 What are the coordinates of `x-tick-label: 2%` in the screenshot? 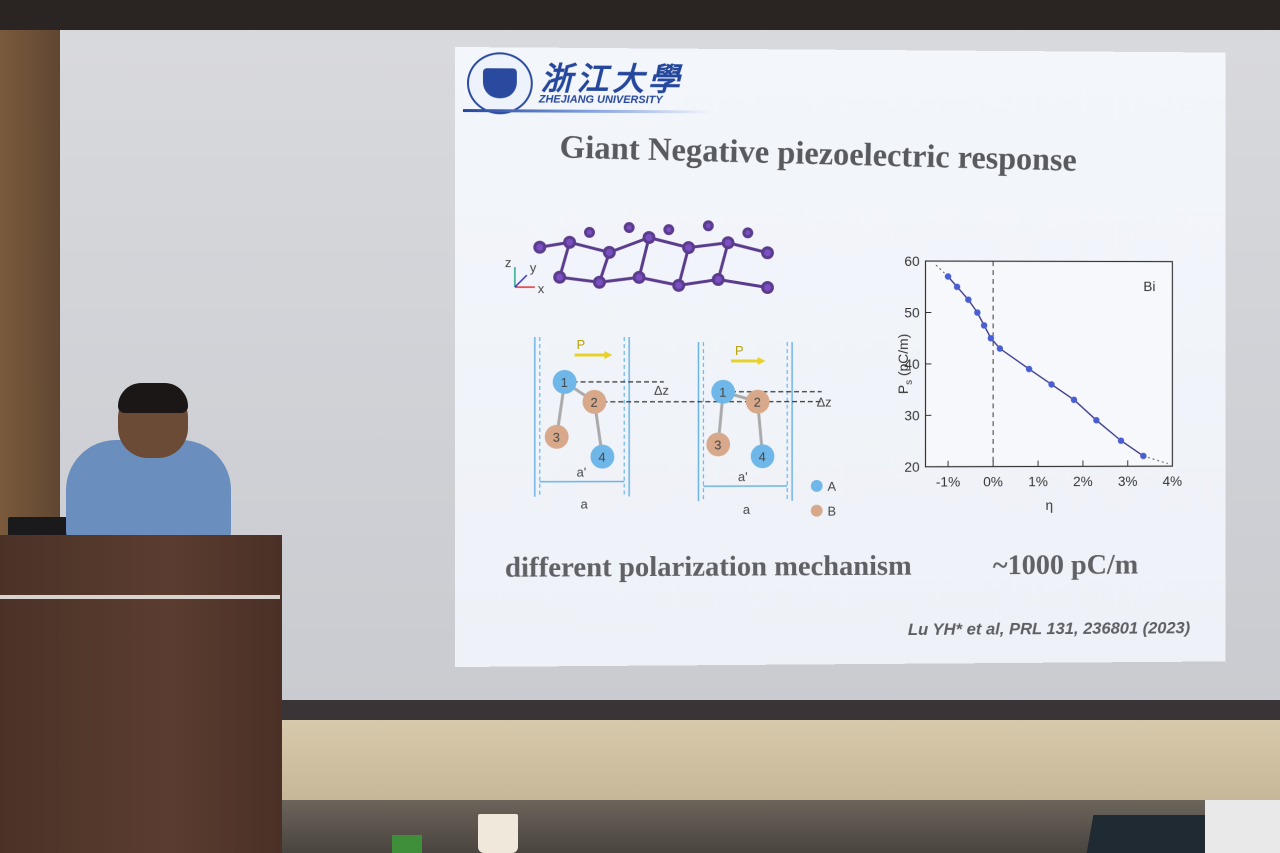 It's located at (1083, 481).